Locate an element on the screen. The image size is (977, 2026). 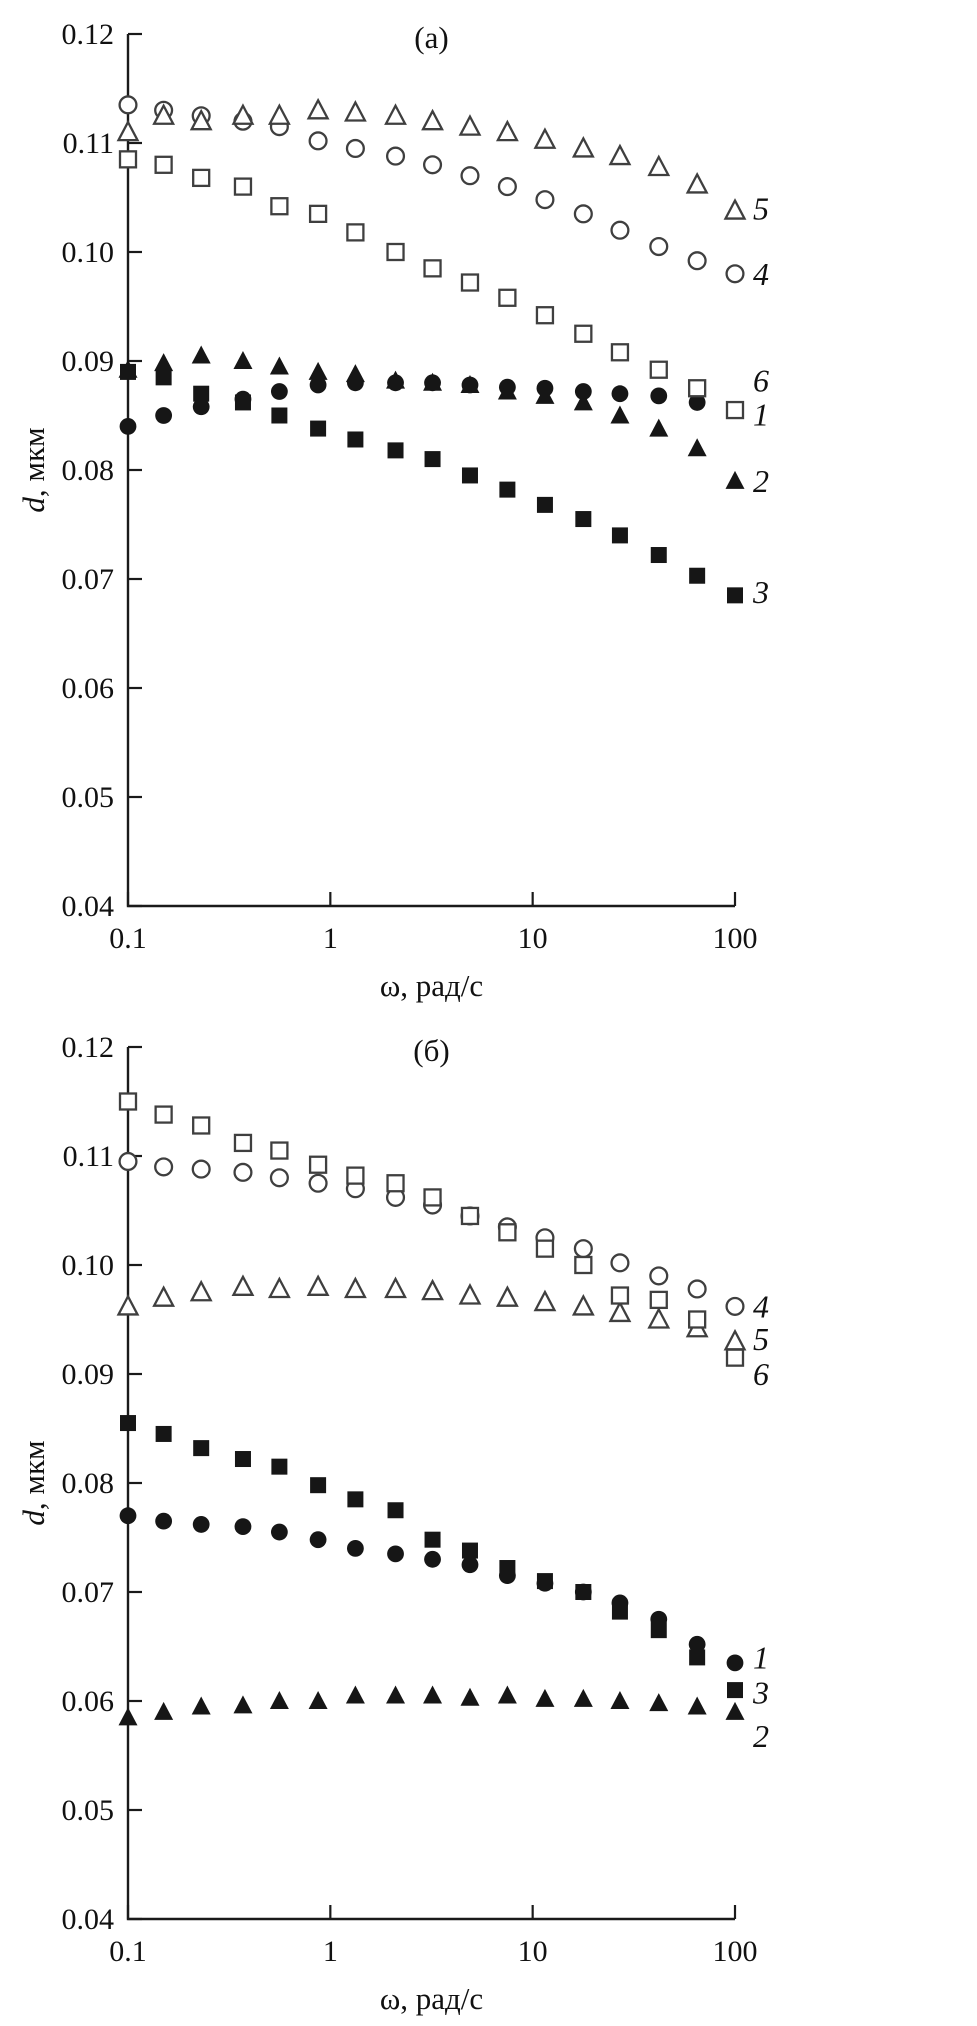
svg-text: (б) is located at coordinates (431, 1050).